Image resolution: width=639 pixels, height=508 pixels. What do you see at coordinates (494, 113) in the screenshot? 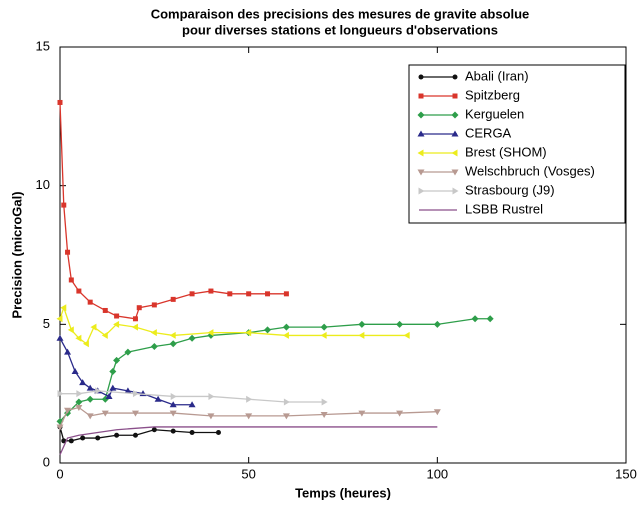
I see `legend-label: Kerguelen` at bounding box center [494, 113].